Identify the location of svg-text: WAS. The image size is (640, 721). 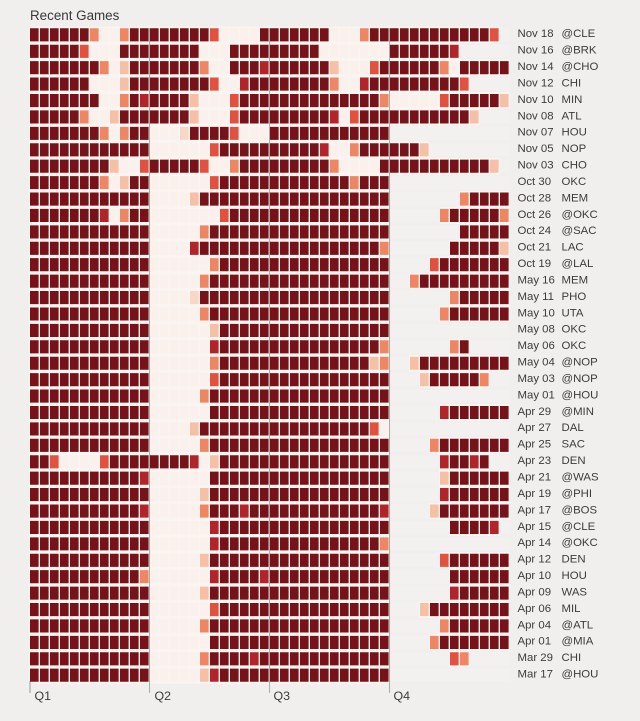
(575, 592).